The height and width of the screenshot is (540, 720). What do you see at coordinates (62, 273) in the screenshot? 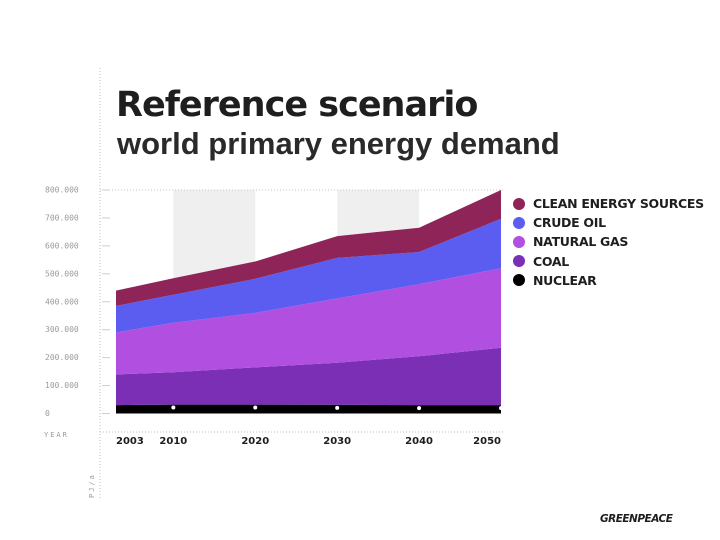
I see `y-tick-label: 500.000` at bounding box center [62, 273].